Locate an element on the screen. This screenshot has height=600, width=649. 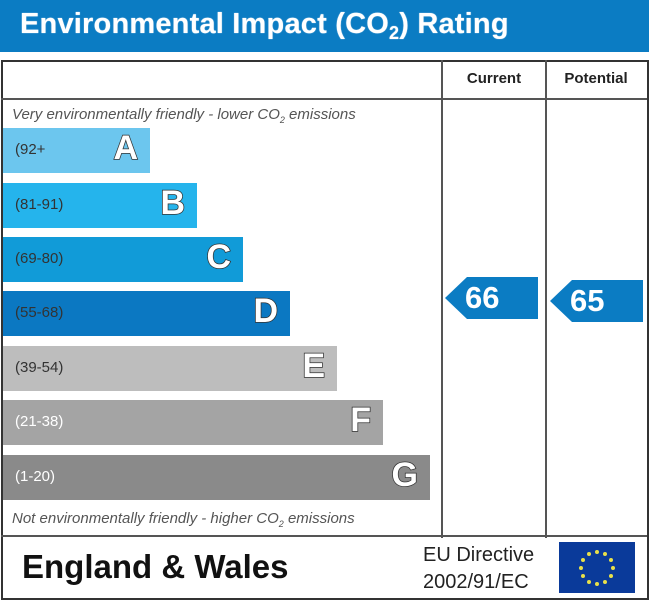
eu-directive: EU Directive 2002/91/EC is located at coordinates (478, 569).